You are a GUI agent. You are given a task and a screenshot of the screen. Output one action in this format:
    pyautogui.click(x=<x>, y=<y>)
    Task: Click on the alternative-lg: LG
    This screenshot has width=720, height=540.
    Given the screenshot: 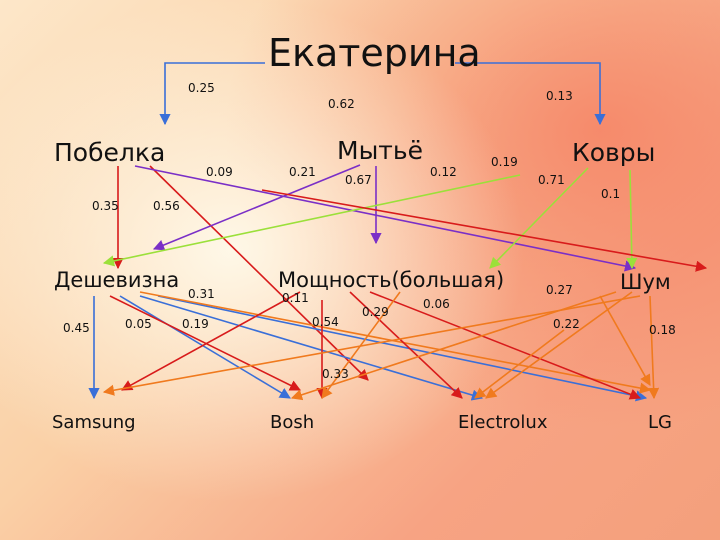 What is the action you would take?
    pyautogui.click(x=660, y=422)
    